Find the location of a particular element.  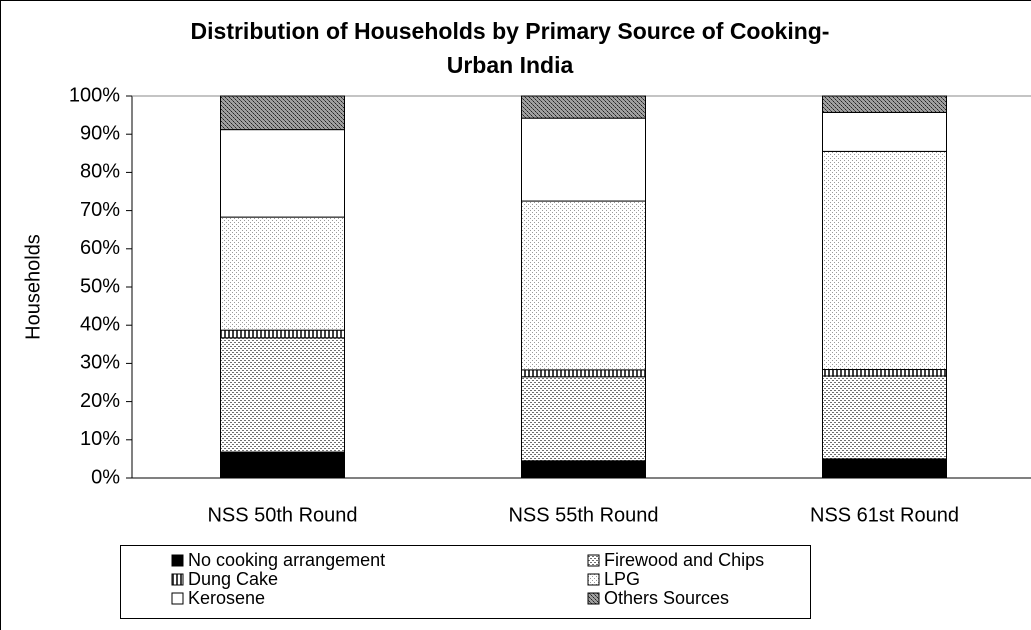

legend-label: Dung Cake is located at coordinates (233, 579).